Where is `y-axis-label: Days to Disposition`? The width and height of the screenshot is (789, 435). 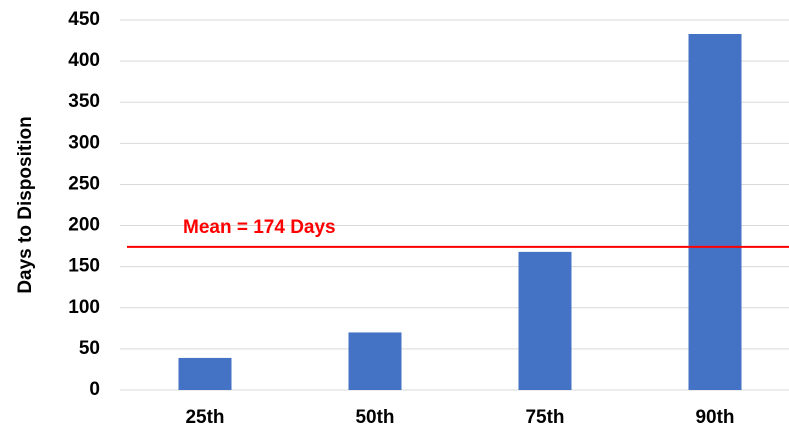 y-axis-label: Days to Disposition is located at coordinates (25, 204).